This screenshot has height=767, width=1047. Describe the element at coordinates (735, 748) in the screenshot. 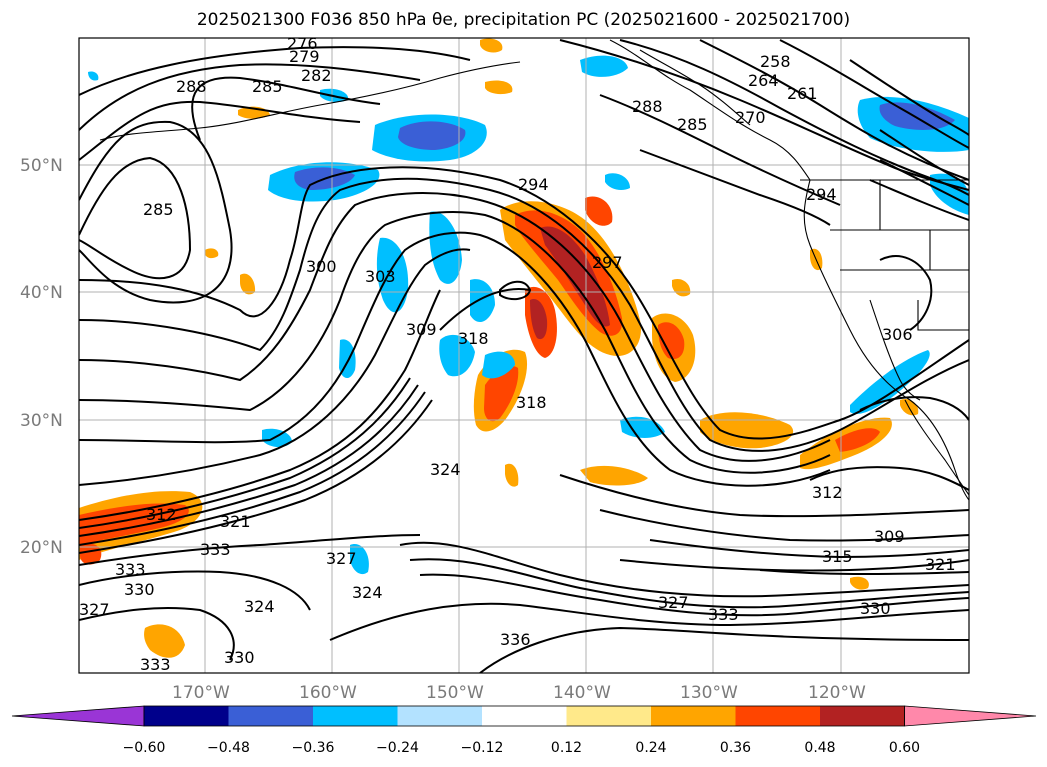

I see `colorbar-tick-label: 0.36` at that location.